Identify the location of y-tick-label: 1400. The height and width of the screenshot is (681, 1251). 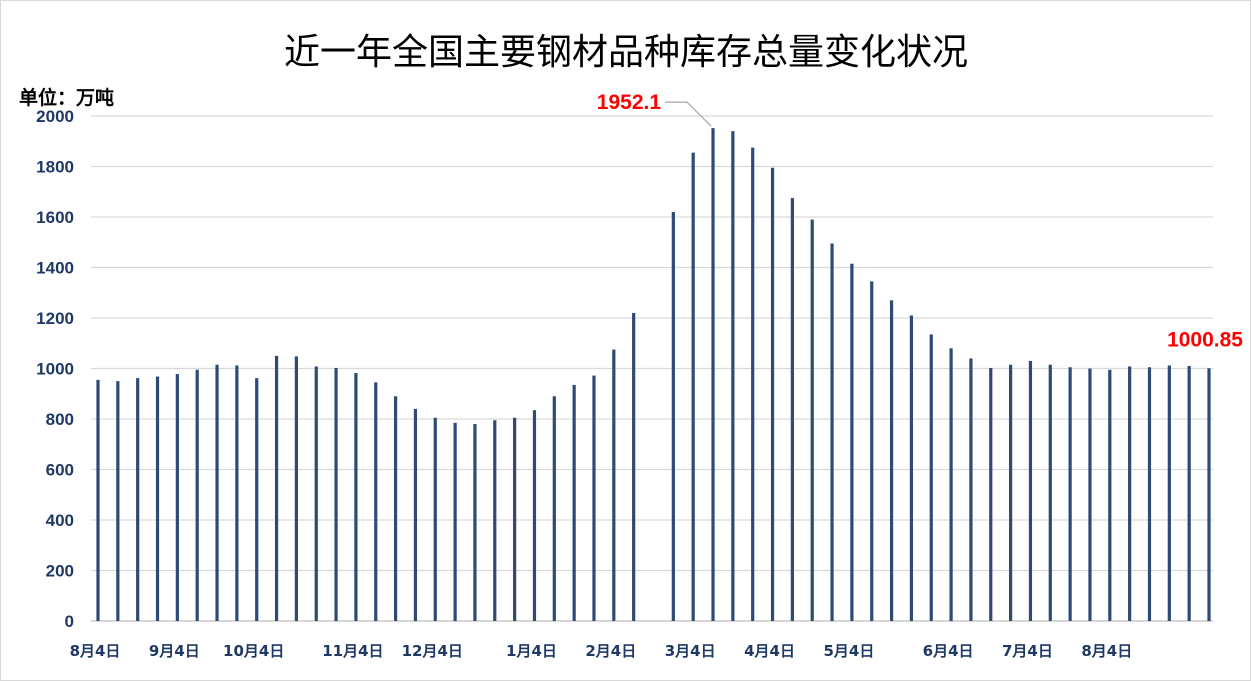
(55, 268).